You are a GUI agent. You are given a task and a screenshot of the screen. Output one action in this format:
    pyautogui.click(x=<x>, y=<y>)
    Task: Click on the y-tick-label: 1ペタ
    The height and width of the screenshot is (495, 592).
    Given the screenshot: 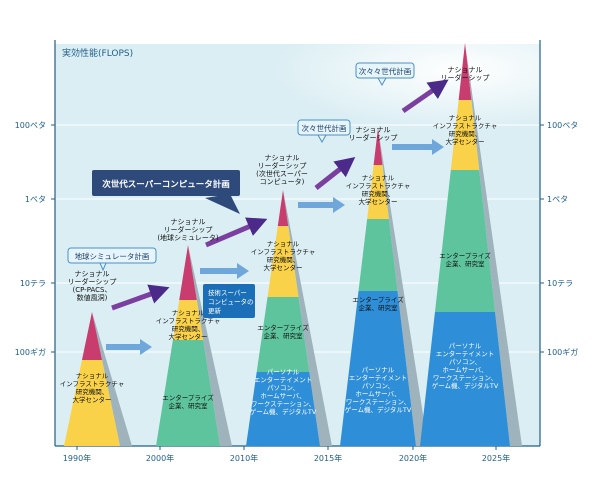 What is the action you would take?
    pyautogui.click(x=35, y=199)
    